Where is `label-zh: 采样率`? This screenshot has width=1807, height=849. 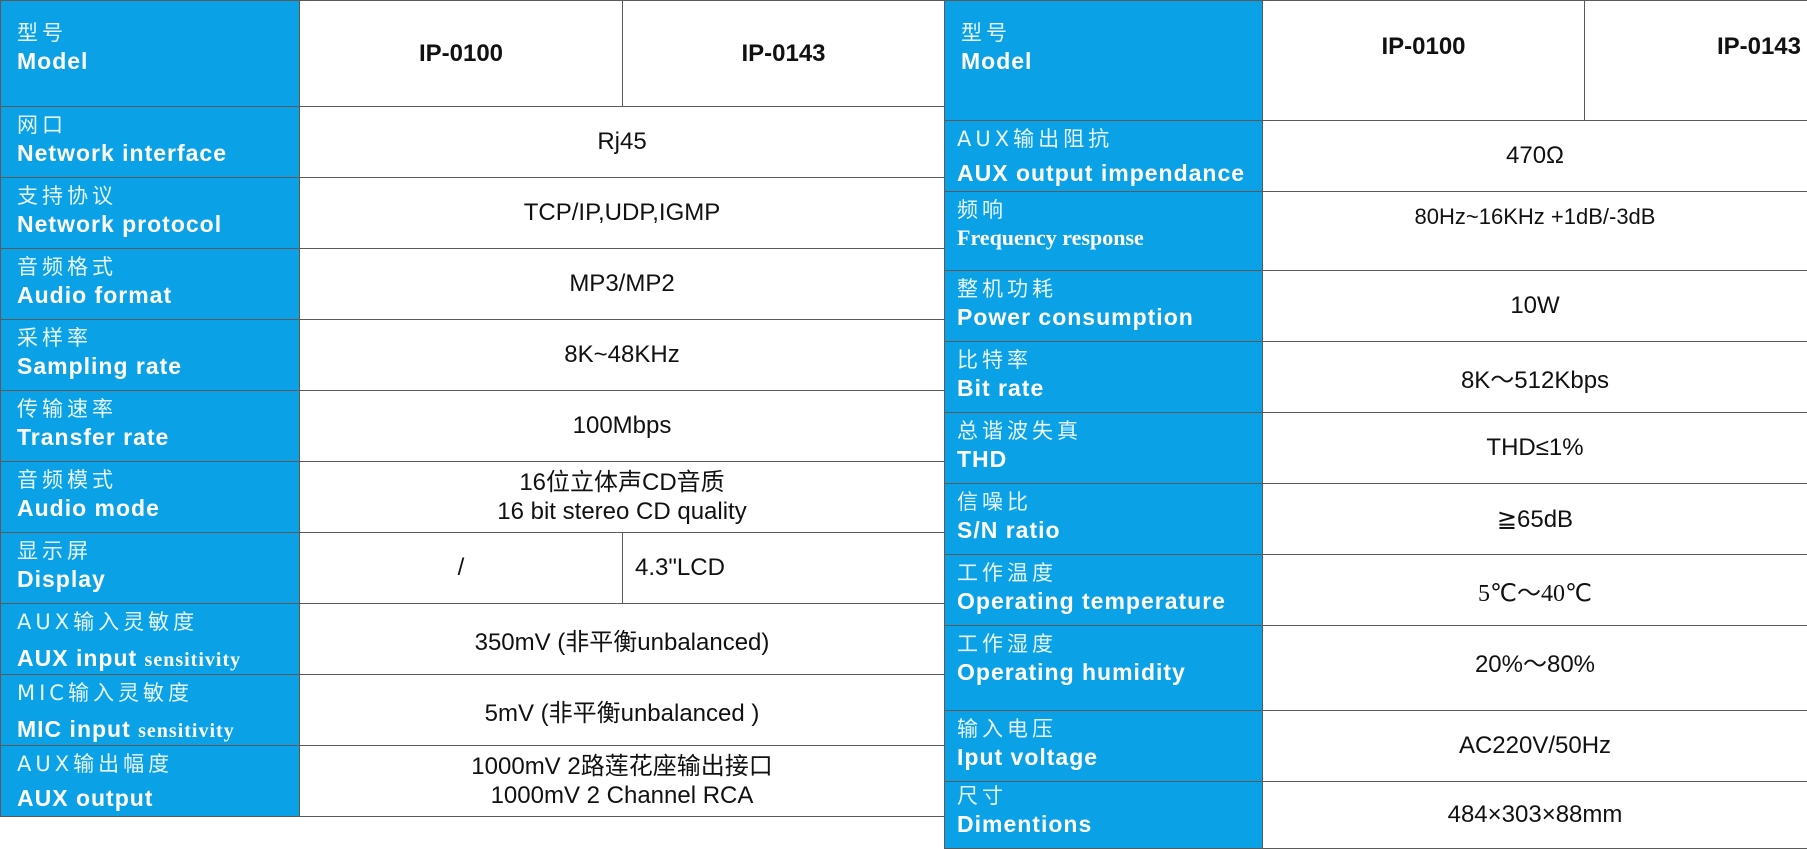 label-zh: 采样率 is located at coordinates (158, 338).